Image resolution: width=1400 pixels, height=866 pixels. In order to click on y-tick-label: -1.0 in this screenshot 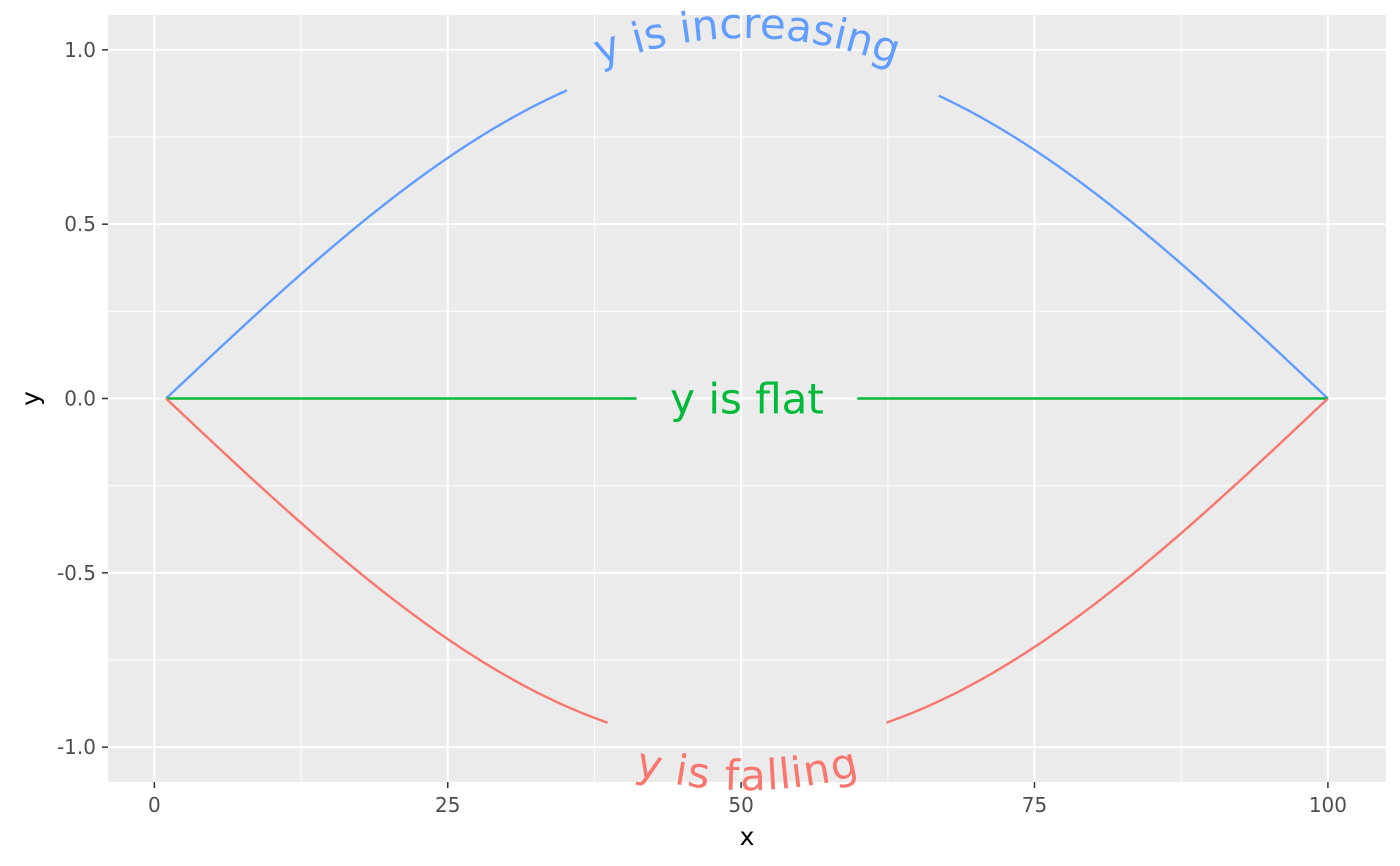, I will do `click(76, 747)`.